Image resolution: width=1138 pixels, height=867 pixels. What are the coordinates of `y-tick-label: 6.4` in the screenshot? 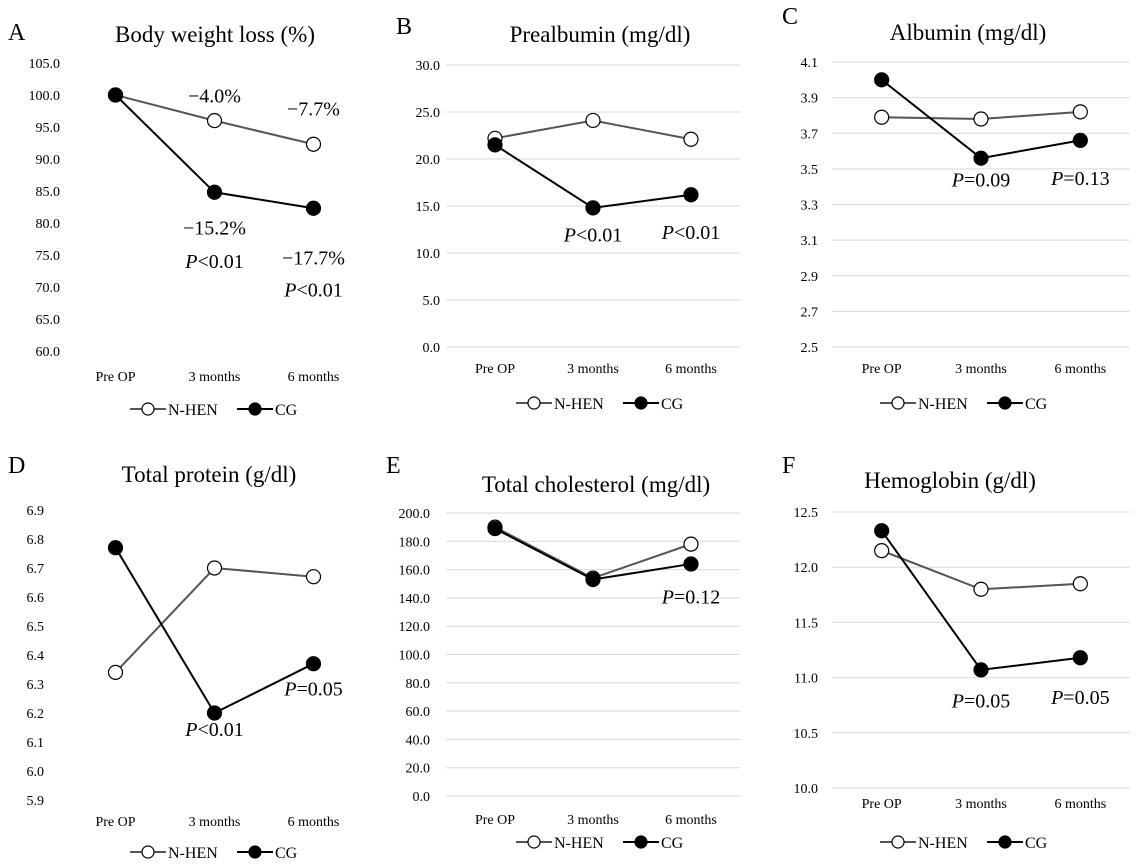 It's located at (36, 656).